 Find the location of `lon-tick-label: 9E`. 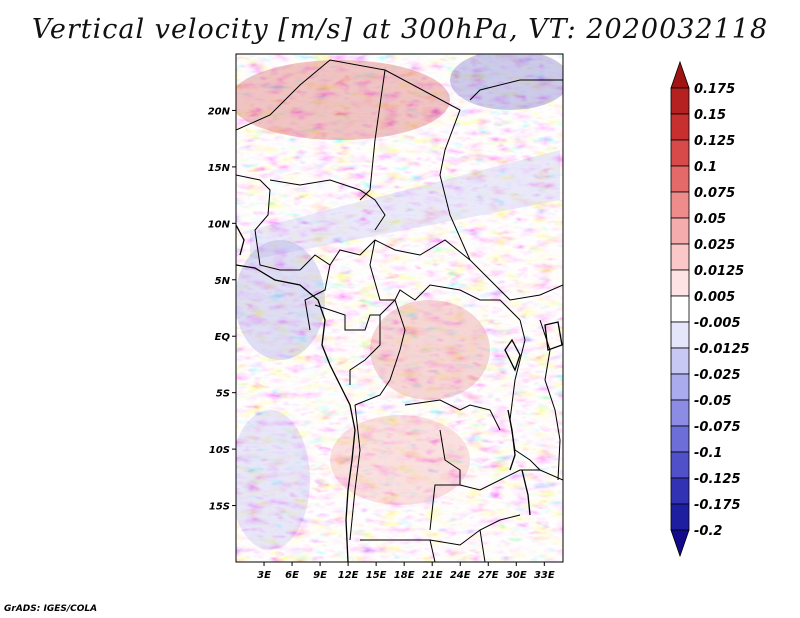

lon-tick-label: 9E is located at coordinates (320, 575).